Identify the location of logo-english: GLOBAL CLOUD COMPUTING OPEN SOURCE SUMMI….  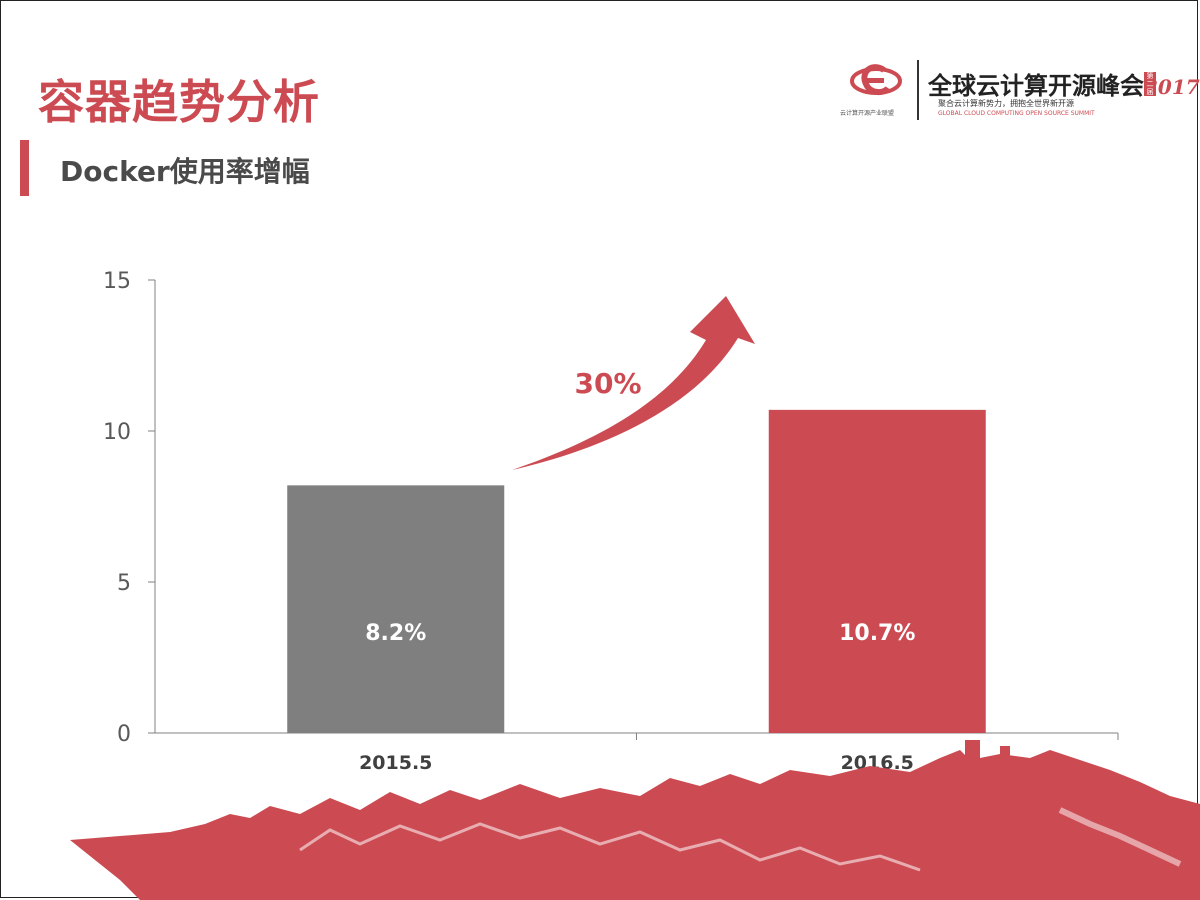
(1016, 113).